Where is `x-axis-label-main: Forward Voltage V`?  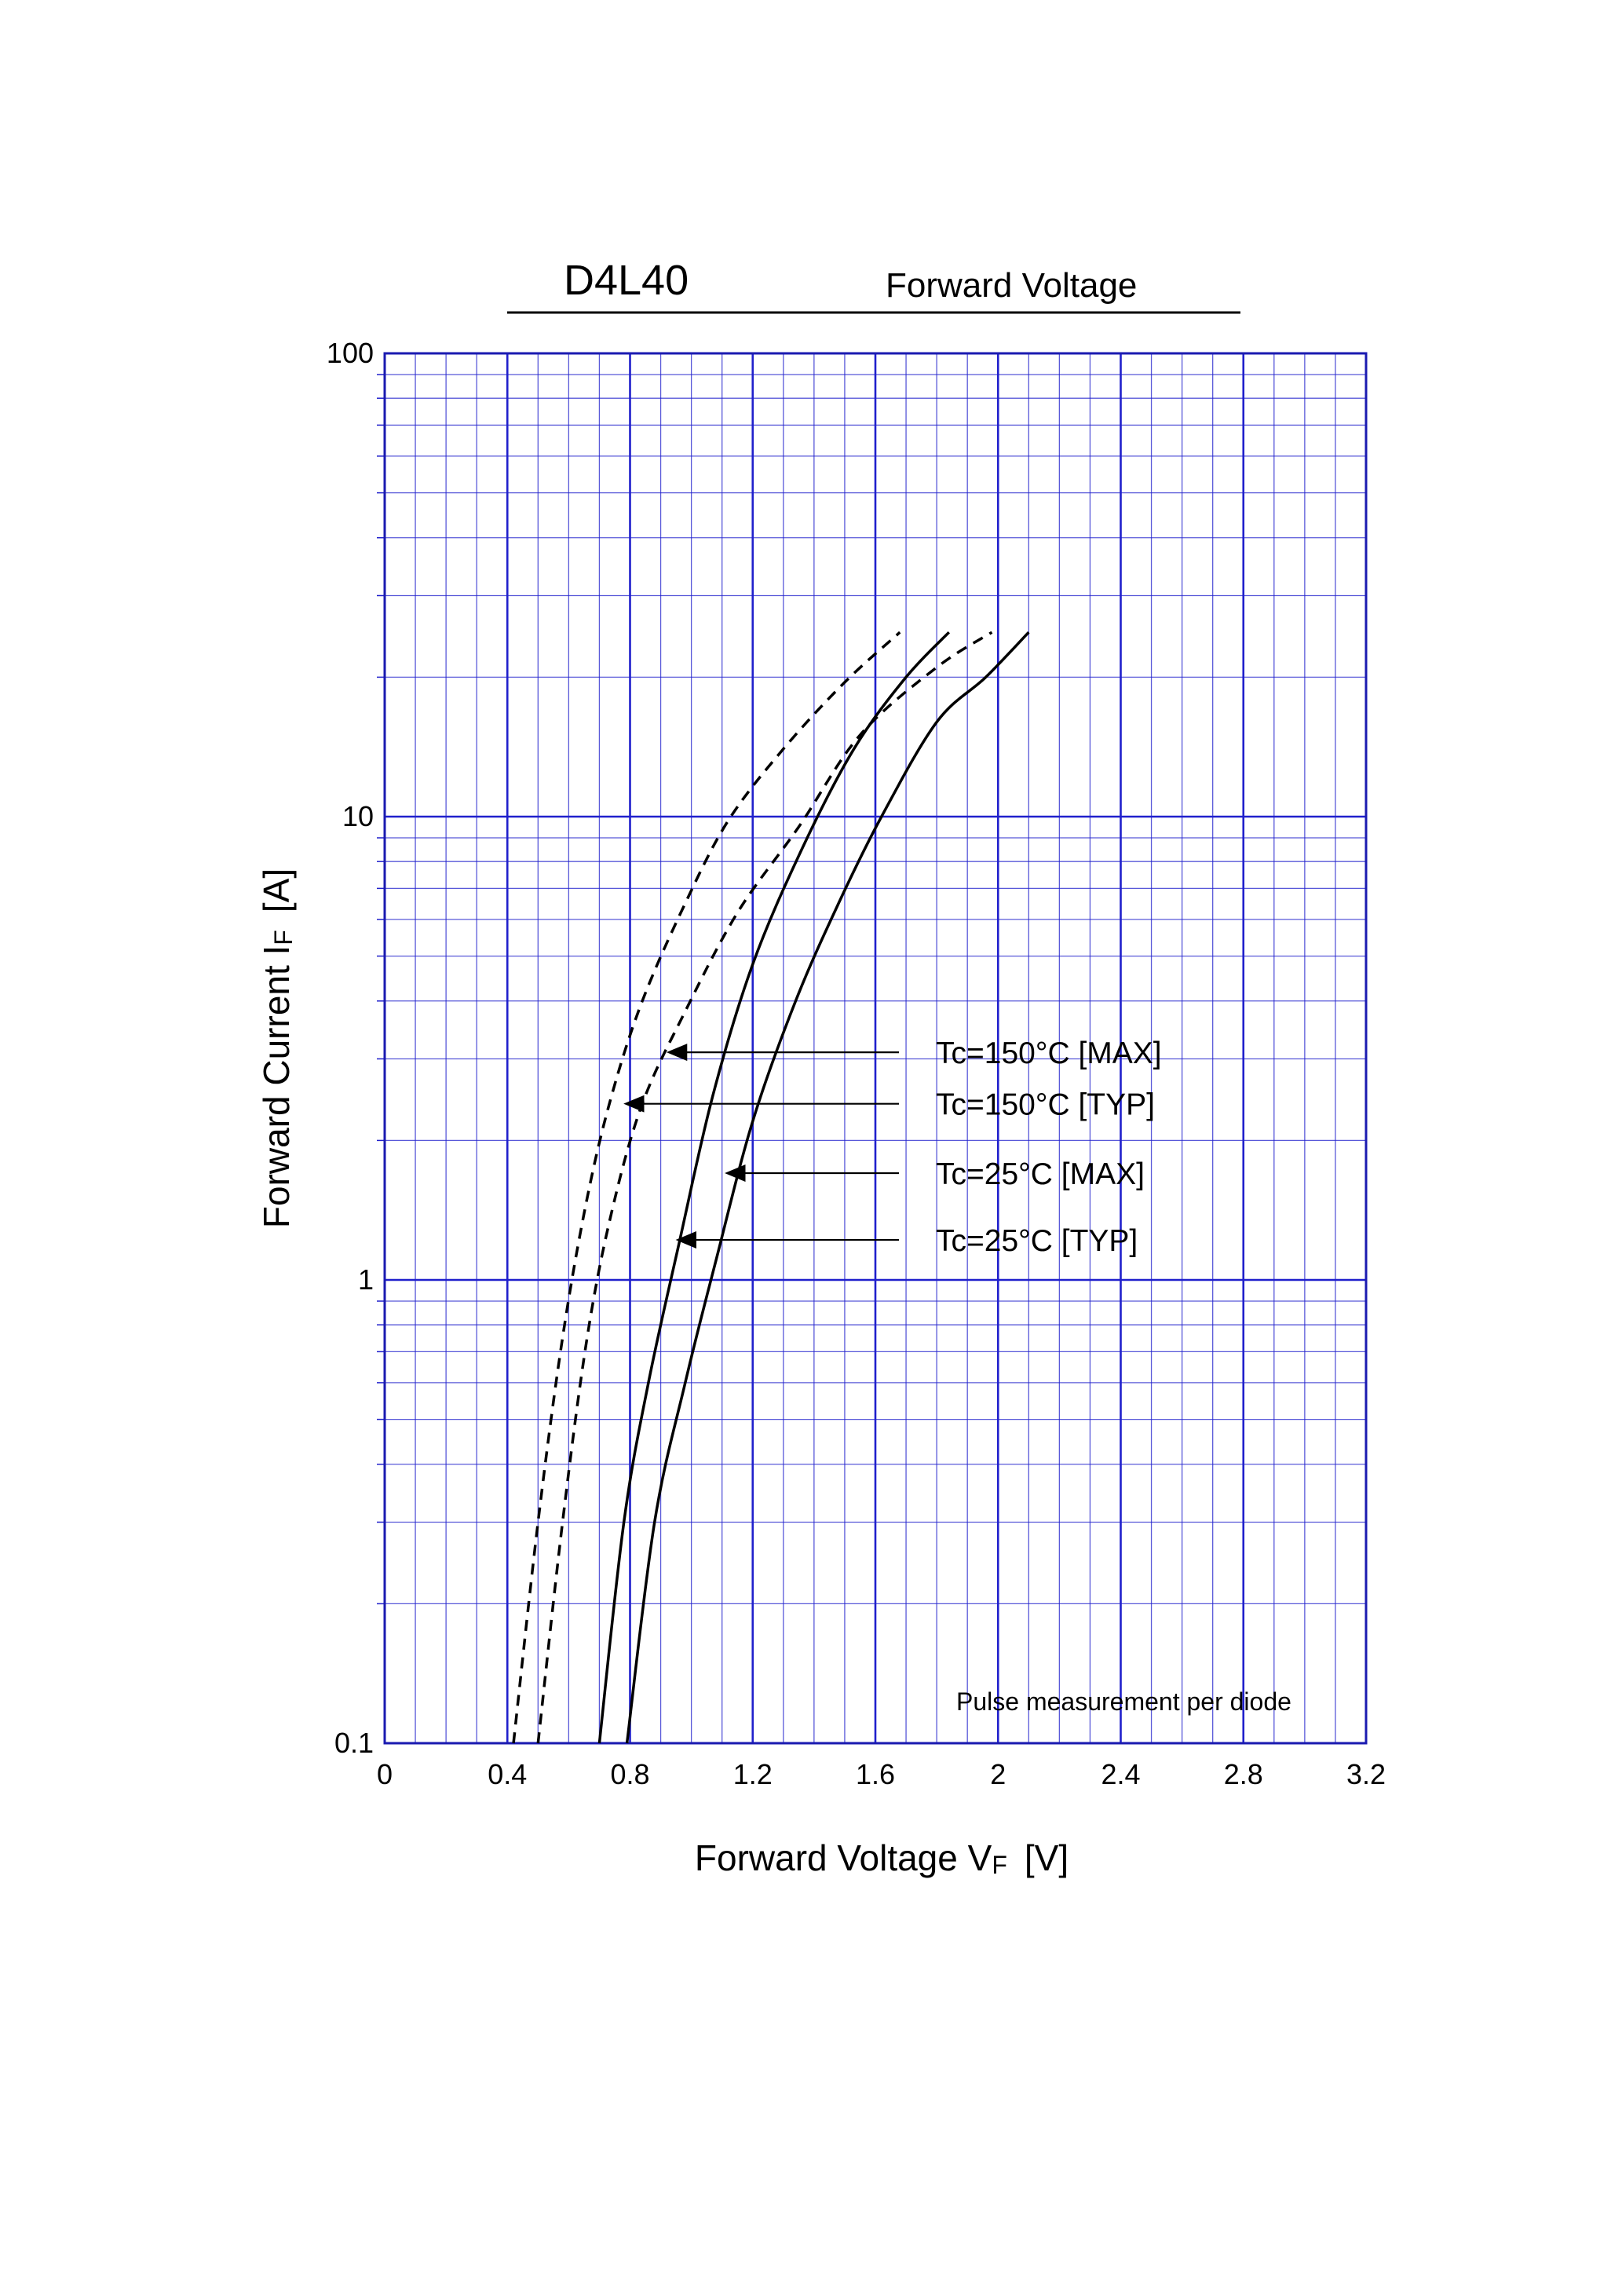 x-axis-label-main: Forward Voltage V is located at coordinates (843, 1857).